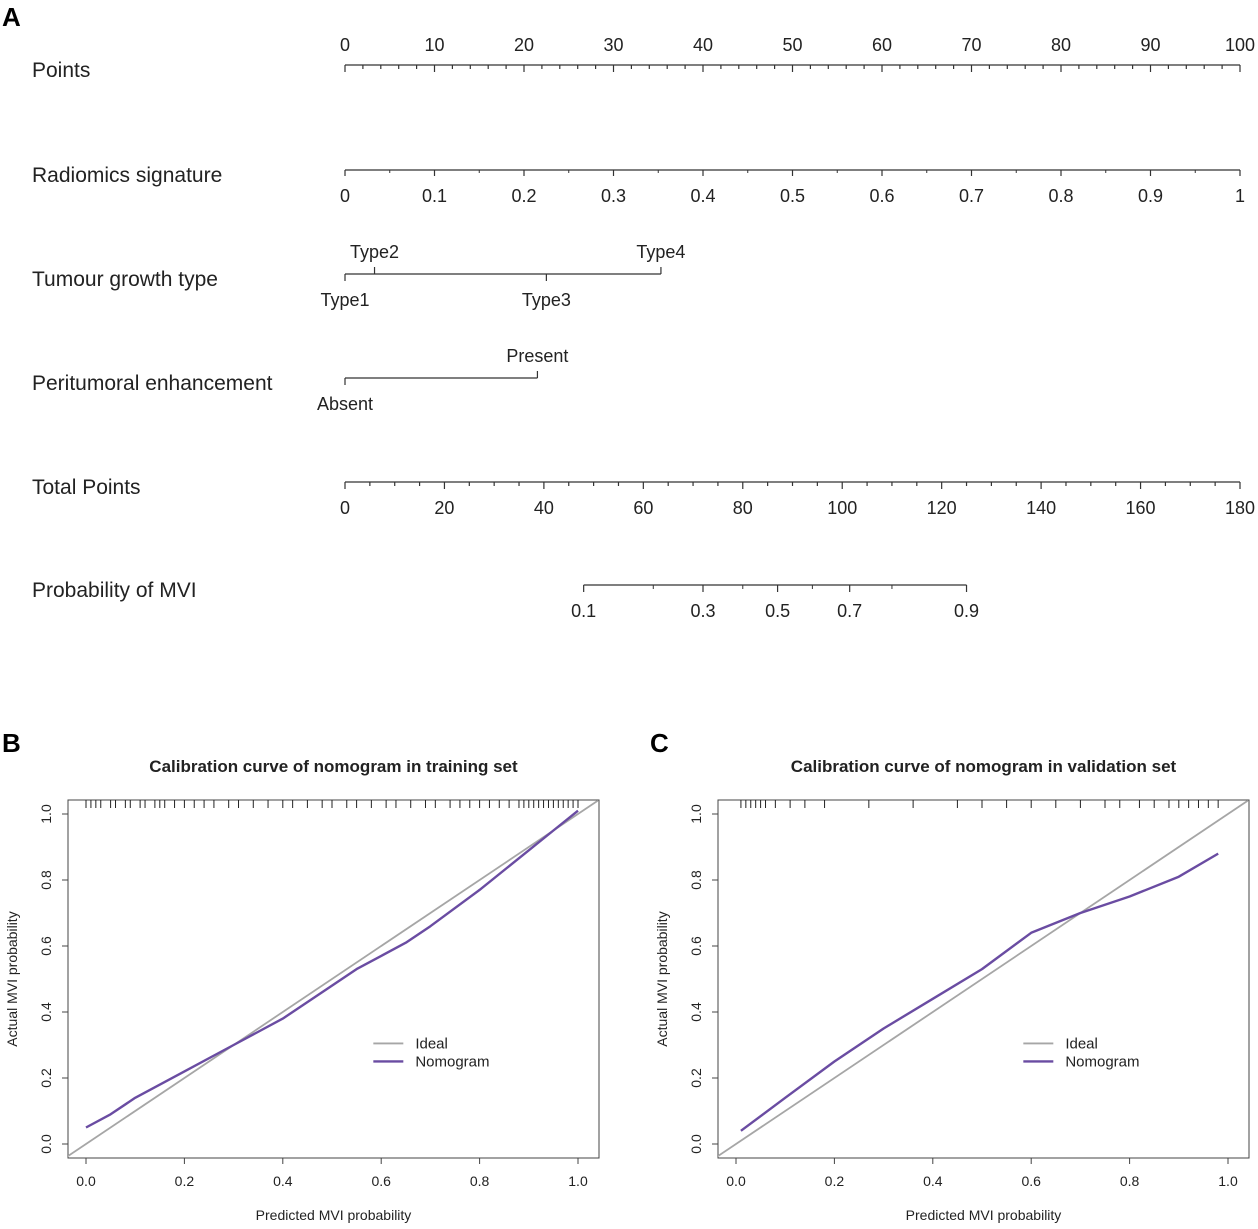  What do you see at coordinates (152, 383) in the screenshot?
I see `row-label-3: Peritumoral enhancement` at bounding box center [152, 383].